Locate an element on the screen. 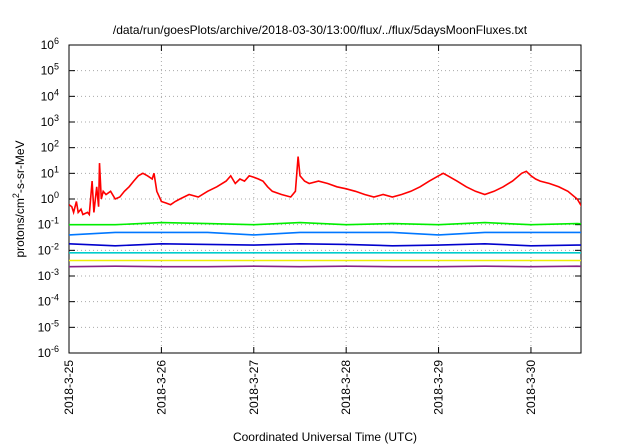 The width and height of the screenshot is (640, 448). y-tick-label: 10⁻⁶ is located at coordinates (48, 352).